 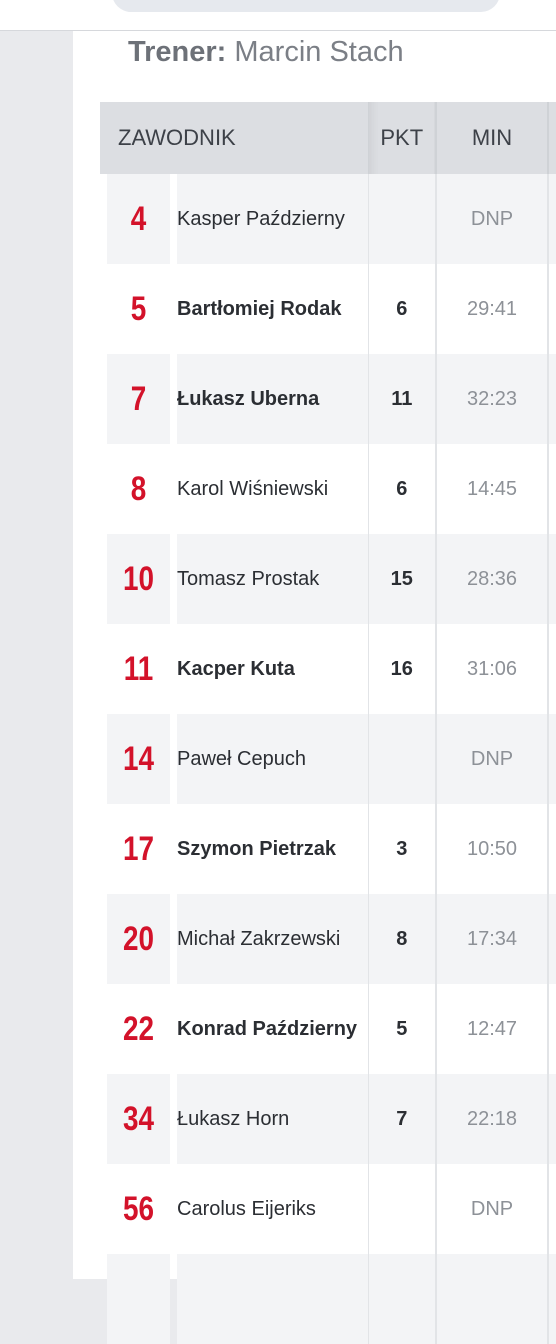 I want to click on player-name: Michał Zakrzewski, so click(x=273, y=939).